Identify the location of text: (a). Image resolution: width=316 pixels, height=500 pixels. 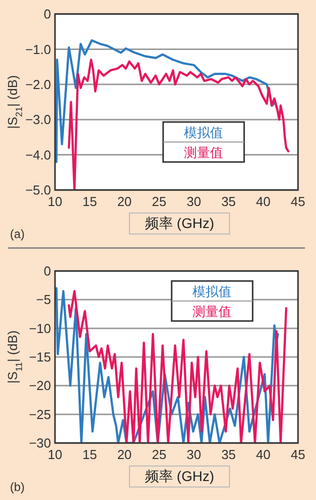
(17, 234).